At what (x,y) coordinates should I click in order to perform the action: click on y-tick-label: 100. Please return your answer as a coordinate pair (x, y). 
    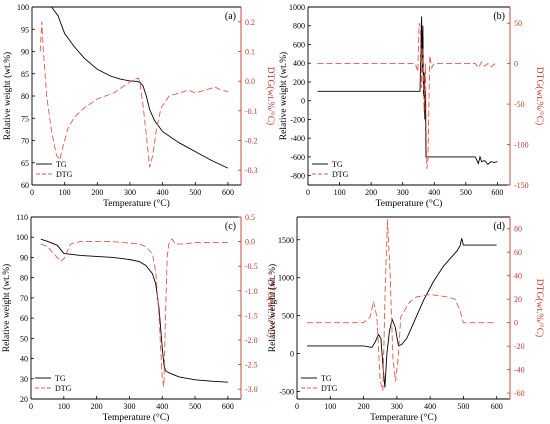
    Looking at the image, I should click on (22, 237).